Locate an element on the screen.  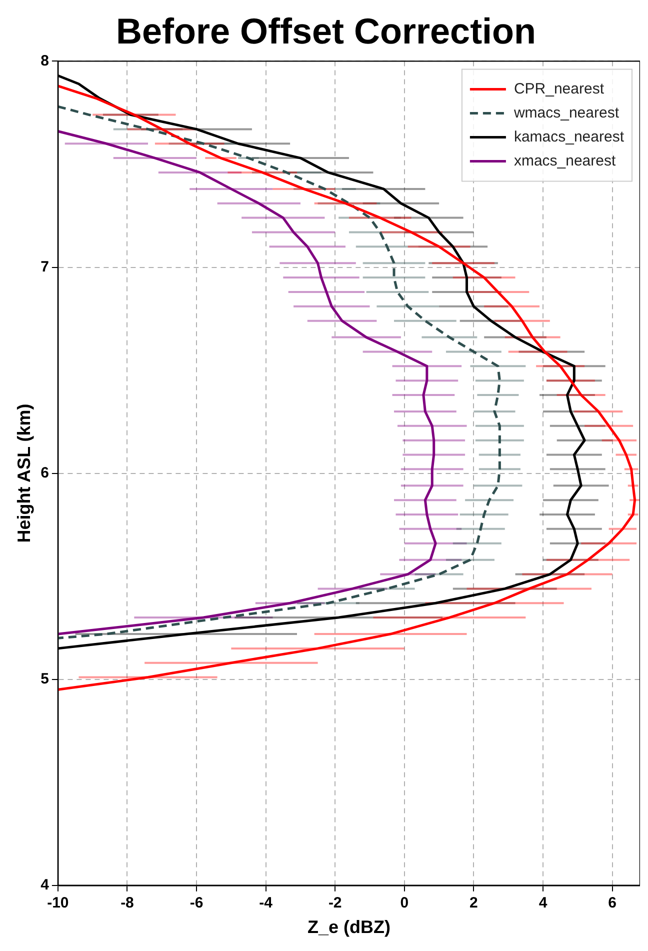
x-tick-label: -2 is located at coordinates (335, 903).